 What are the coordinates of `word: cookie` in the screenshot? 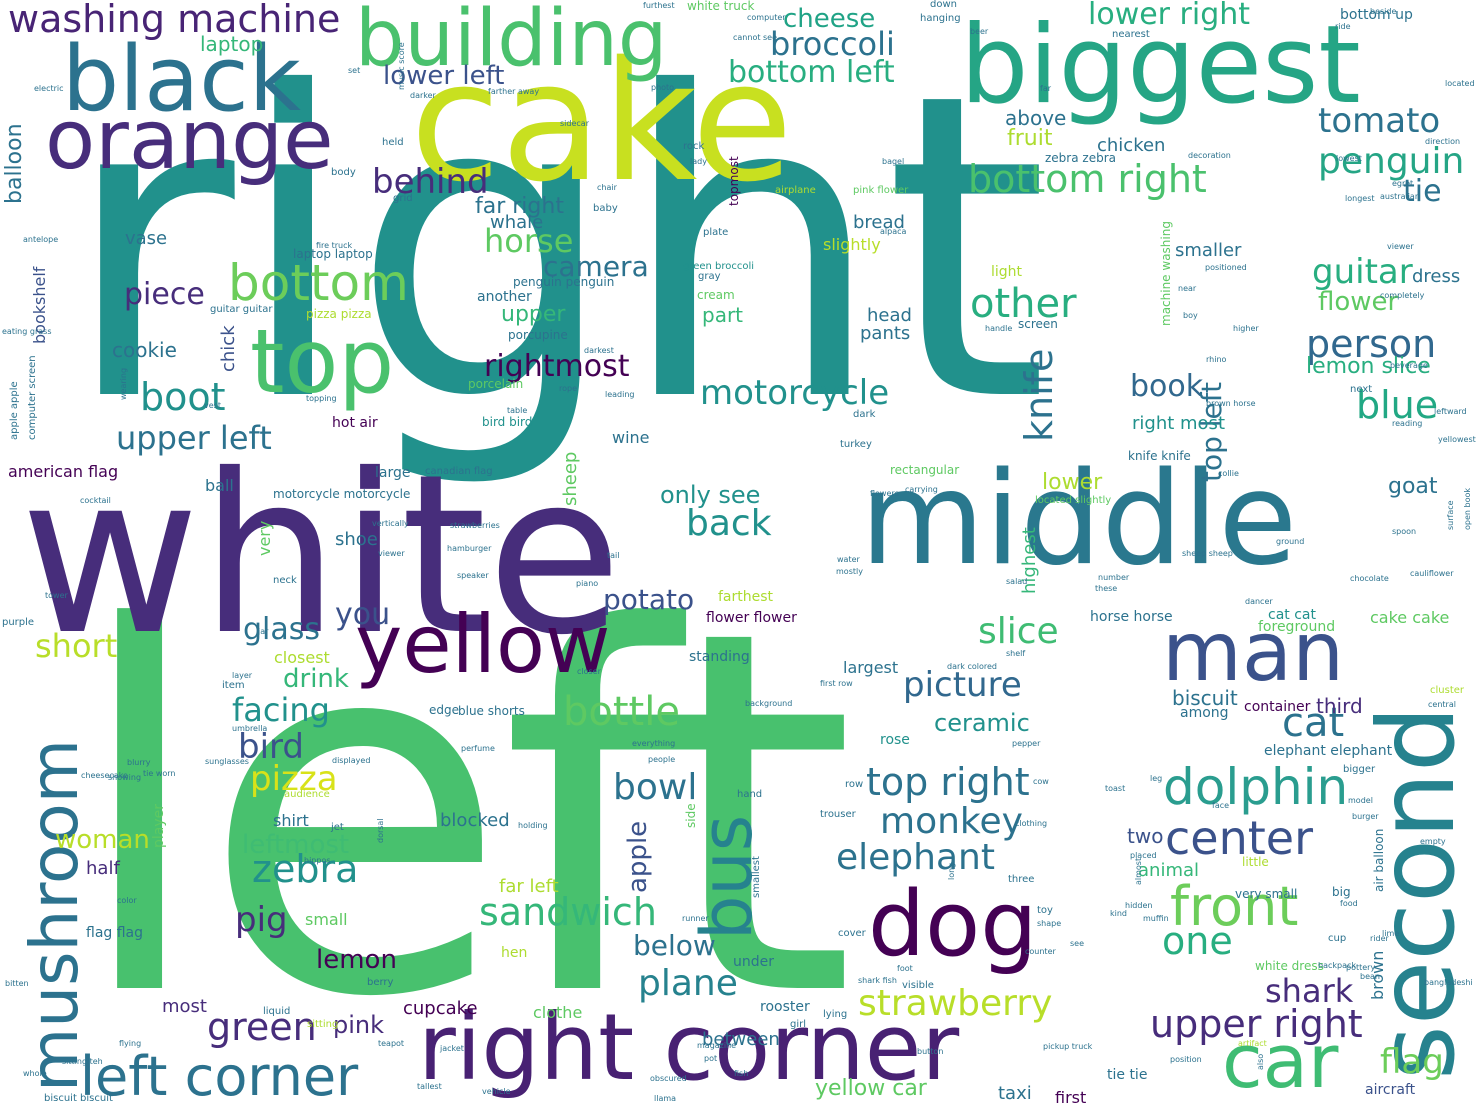 It's located at (144, 350).